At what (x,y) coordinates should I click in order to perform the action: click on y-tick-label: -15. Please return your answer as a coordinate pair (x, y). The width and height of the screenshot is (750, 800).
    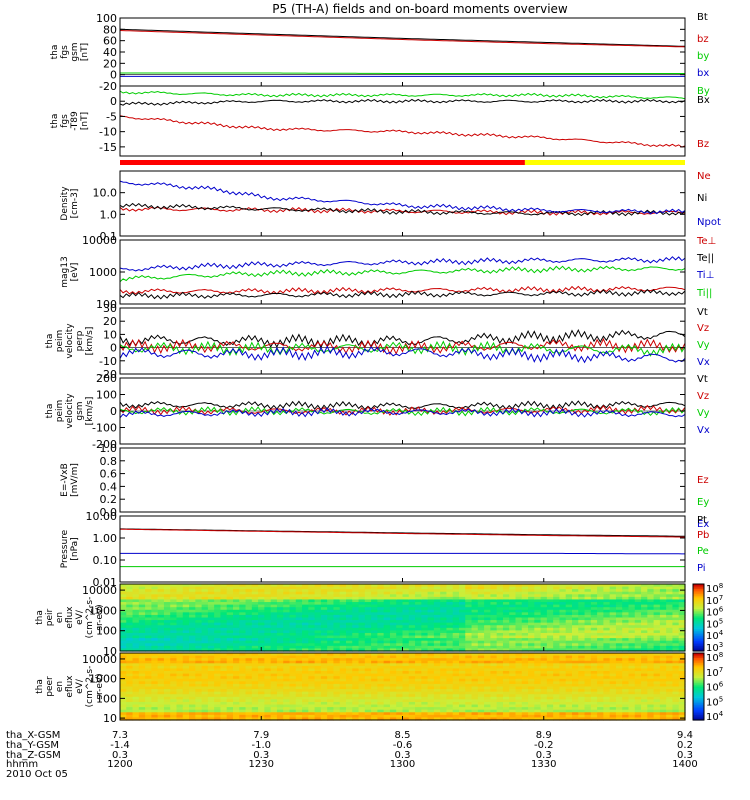
    Looking at the image, I should click on (108, 147).